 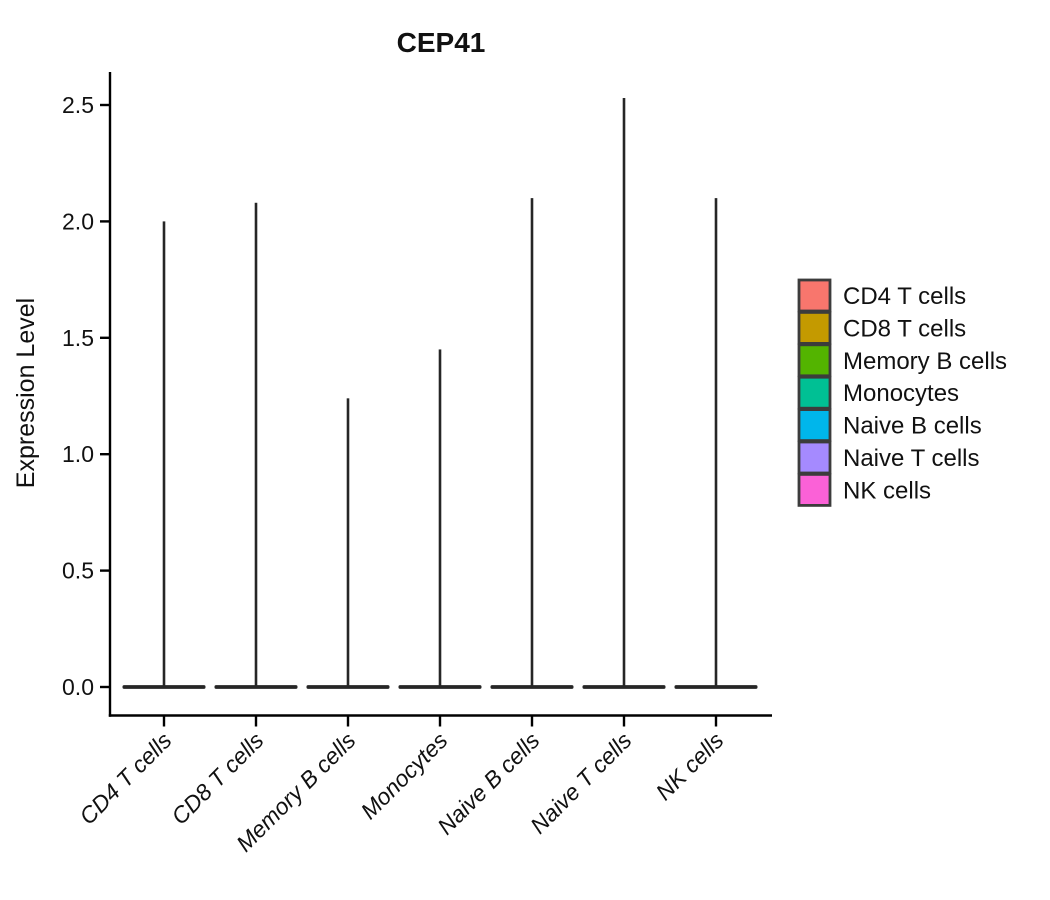 I want to click on y-axis-tick-label: 1.0, so click(x=78, y=454).